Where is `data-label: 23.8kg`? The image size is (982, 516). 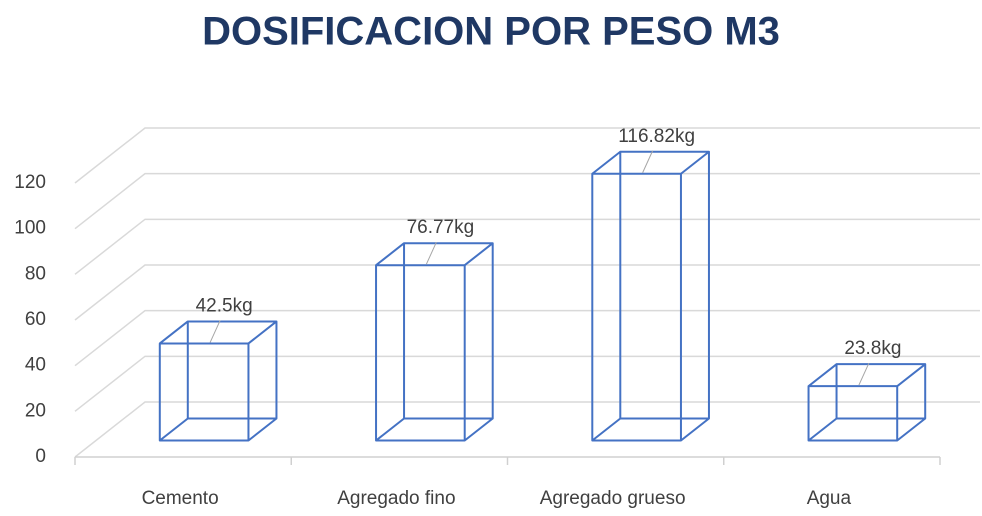 data-label: 23.8kg is located at coordinates (872, 348).